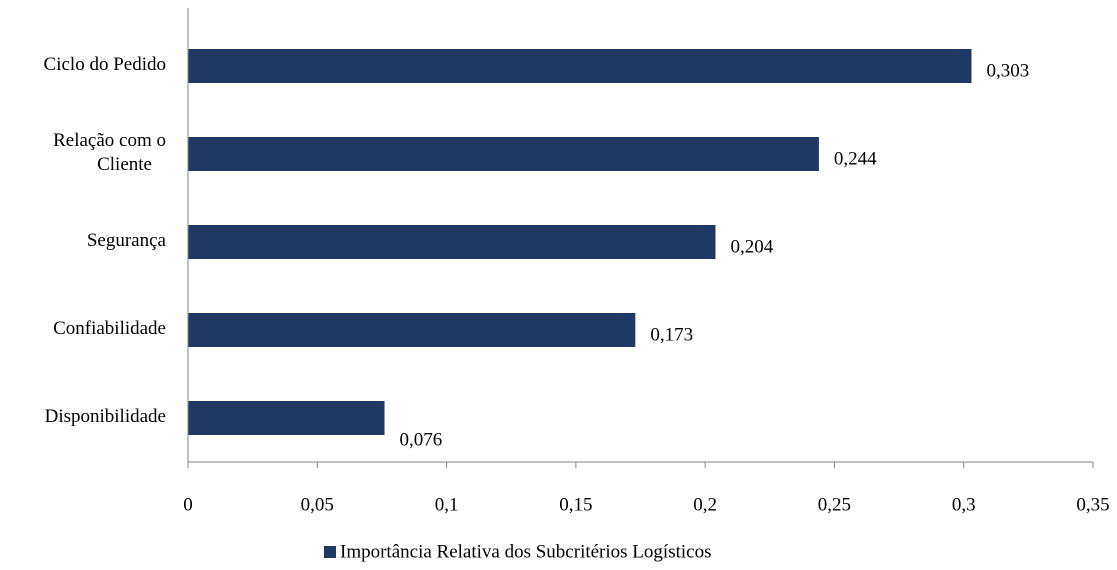 The width and height of the screenshot is (1117, 570). What do you see at coordinates (447, 504) in the screenshot?
I see `x-tick-label-3: 0,1` at bounding box center [447, 504].